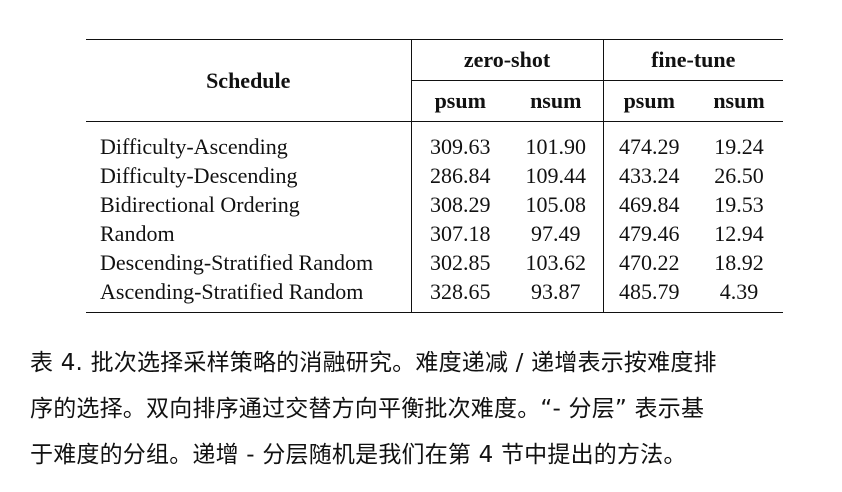  I want to click on cell-ft-psum: 485.79, so click(648, 295).